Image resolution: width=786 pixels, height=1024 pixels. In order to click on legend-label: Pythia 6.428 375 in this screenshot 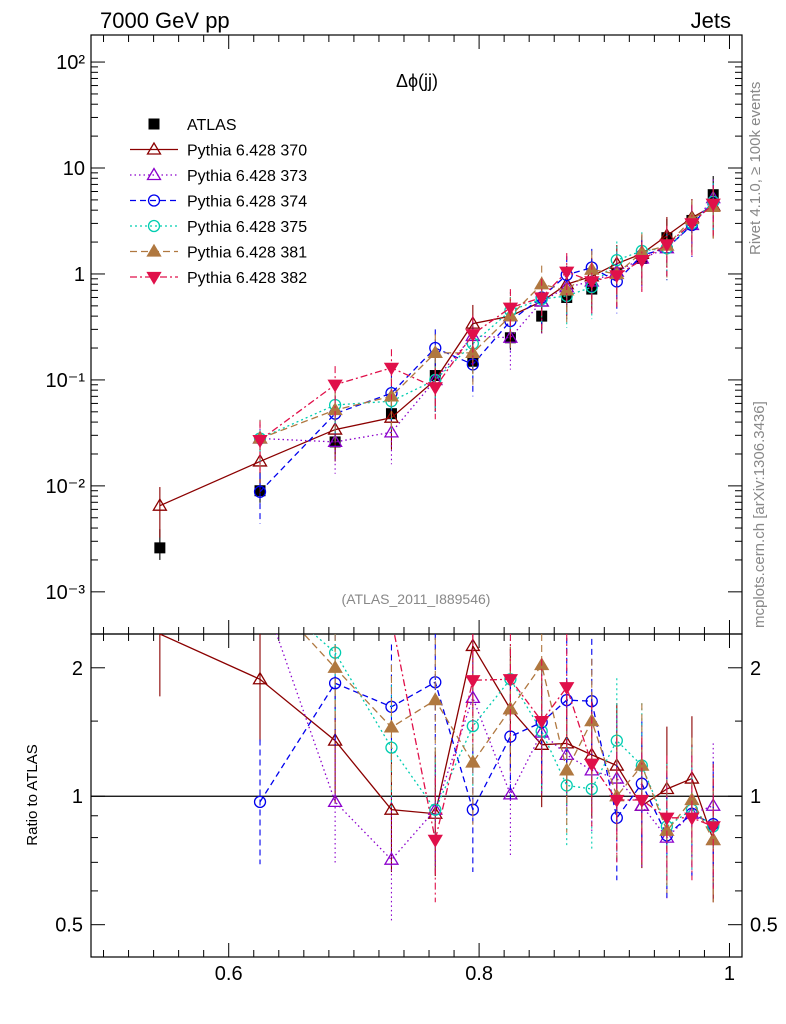, I will do `click(247, 227)`.